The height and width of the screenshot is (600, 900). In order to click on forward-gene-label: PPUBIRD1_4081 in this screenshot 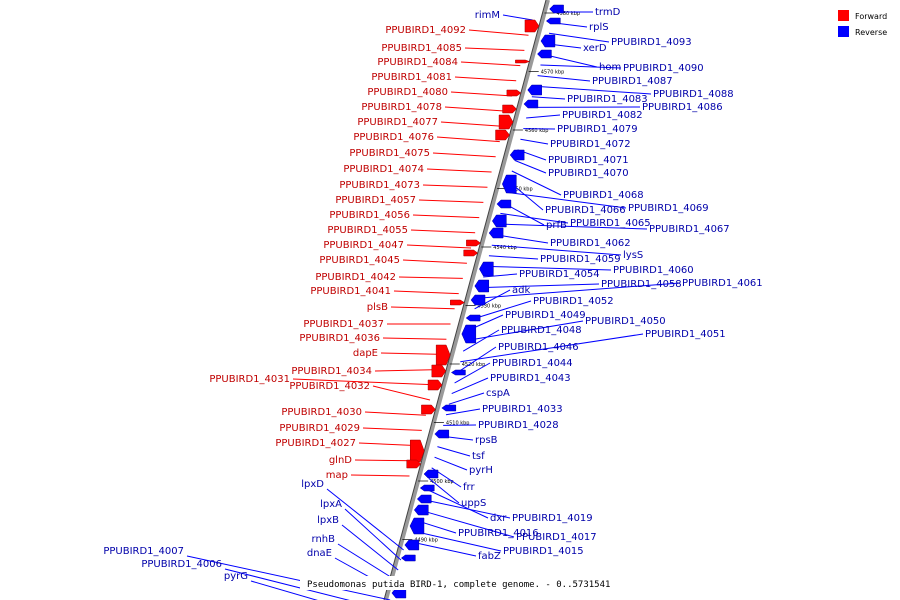, I will do `click(411, 77)`.